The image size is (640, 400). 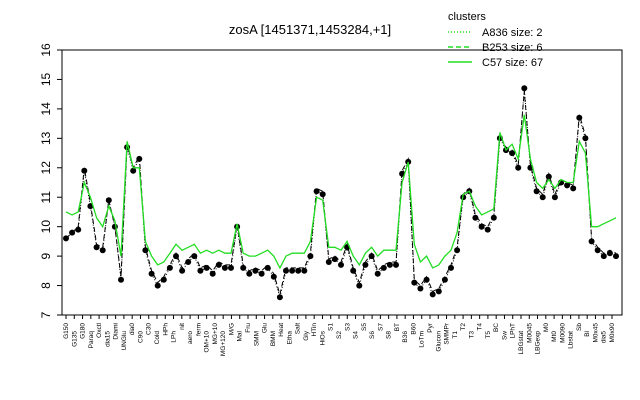 What do you see at coordinates (240, 335) in the screenshot?
I see `x-tick-label: Mal` at bounding box center [240, 335].